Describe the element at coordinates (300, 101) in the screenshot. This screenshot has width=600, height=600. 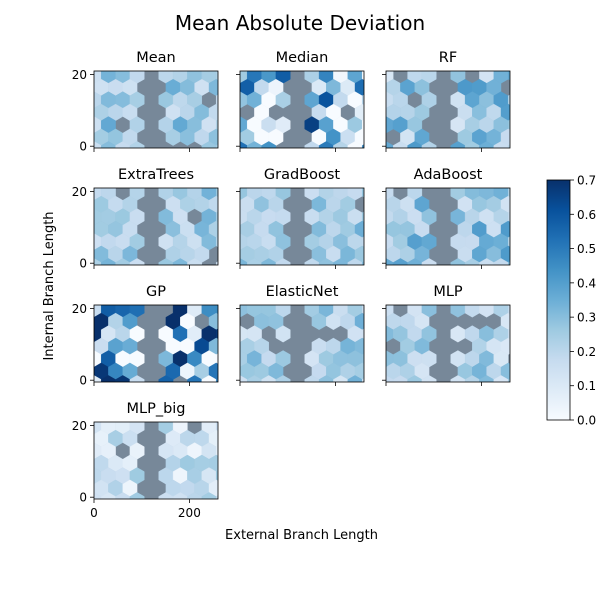
I see `panel-median: Median` at that location.